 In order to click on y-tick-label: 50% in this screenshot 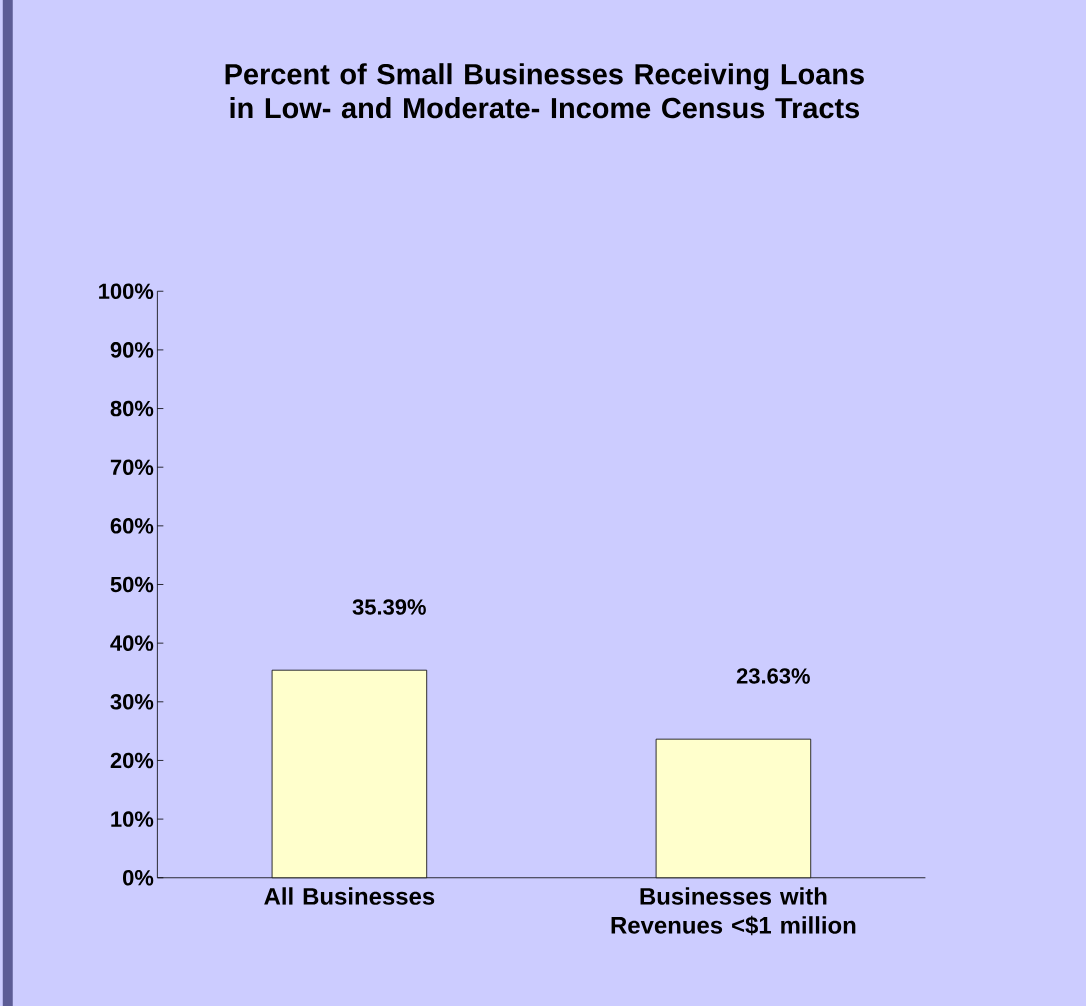, I will do `click(132, 584)`.